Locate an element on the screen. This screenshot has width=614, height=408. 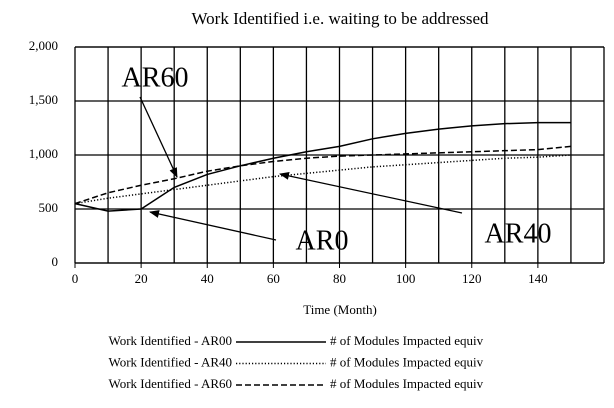
y-tick-label: 0 is located at coordinates (55, 261).